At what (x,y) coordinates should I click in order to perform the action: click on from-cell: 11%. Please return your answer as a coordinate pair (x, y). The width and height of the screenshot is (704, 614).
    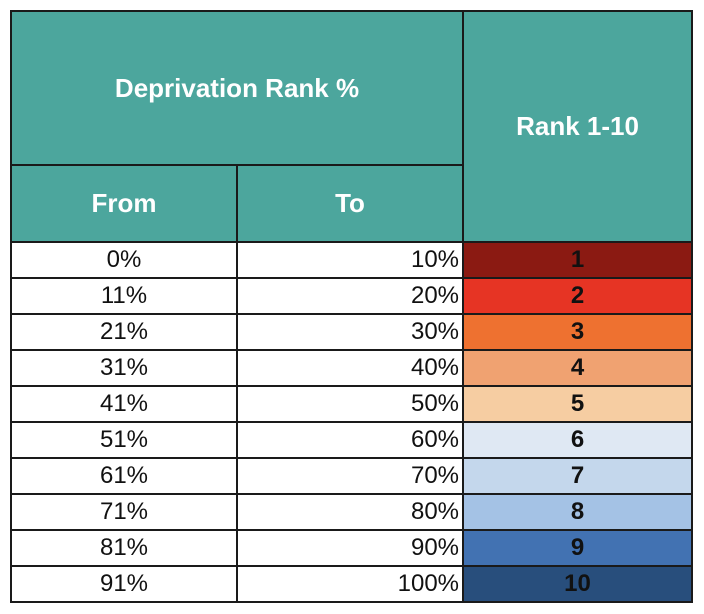
    Looking at the image, I should click on (124, 296).